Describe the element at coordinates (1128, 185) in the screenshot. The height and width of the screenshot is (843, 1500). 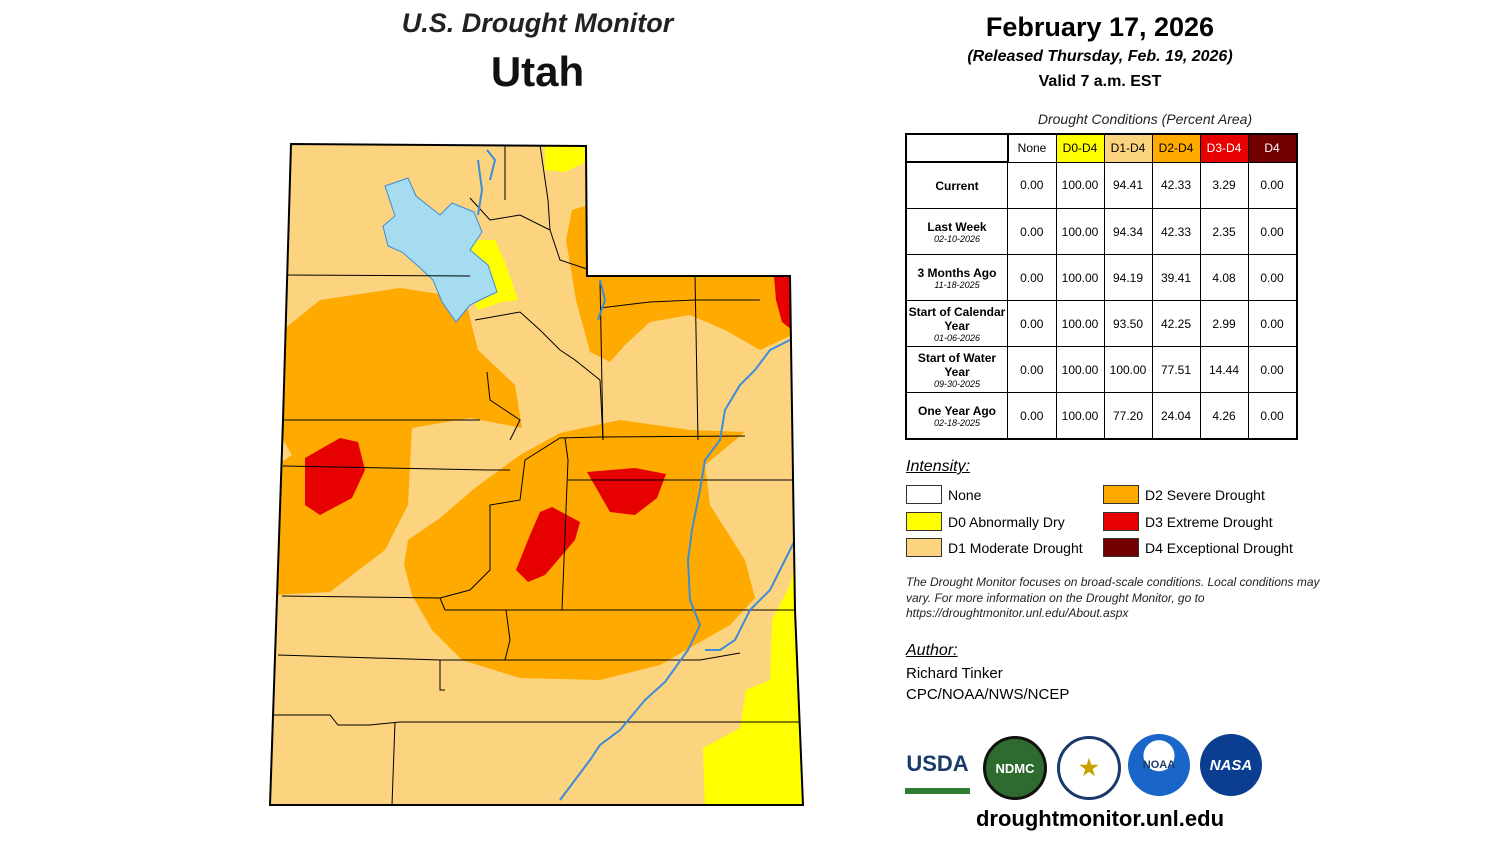
I see `table-cell: 94.41` at that location.